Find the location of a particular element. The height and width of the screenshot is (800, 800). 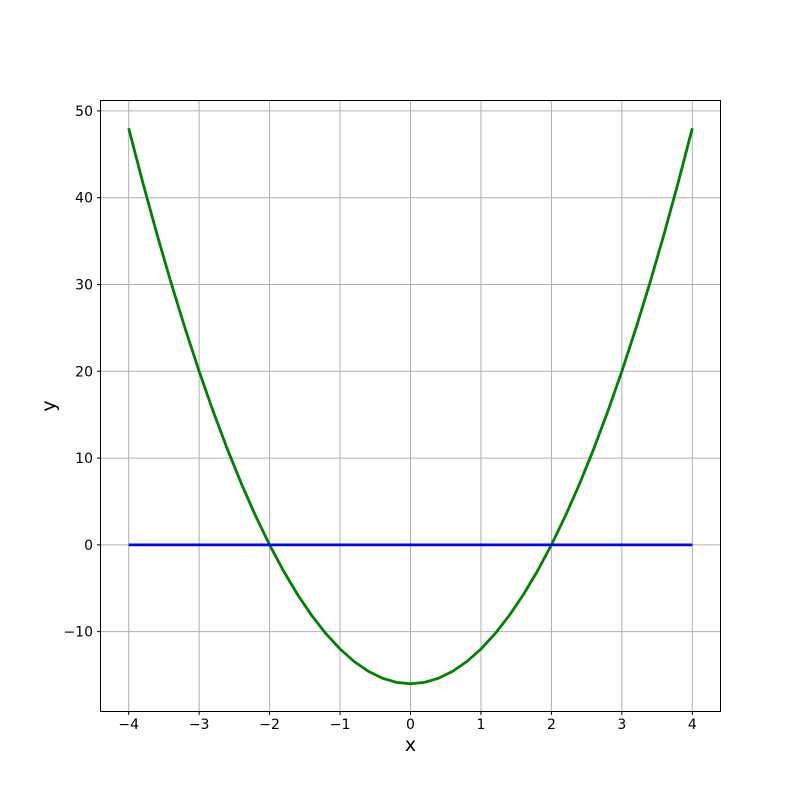

x-tick-label: −2 is located at coordinates (269, 725).